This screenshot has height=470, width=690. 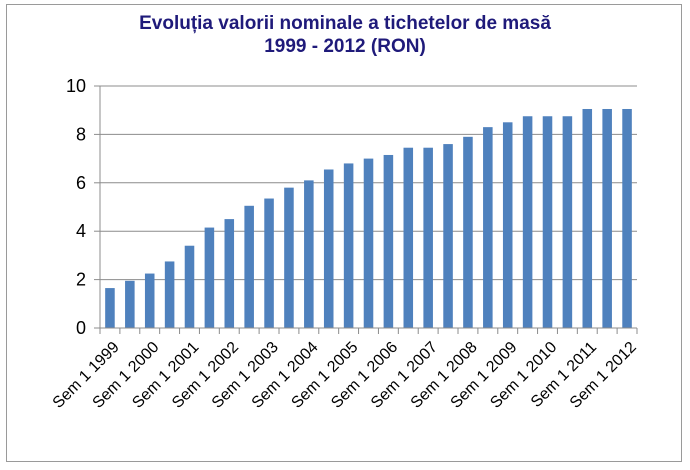 What do you see at coordinates (76, 86) in the screenshot?
I see `y-tick-label: 10` at bounding box center [76, 86].